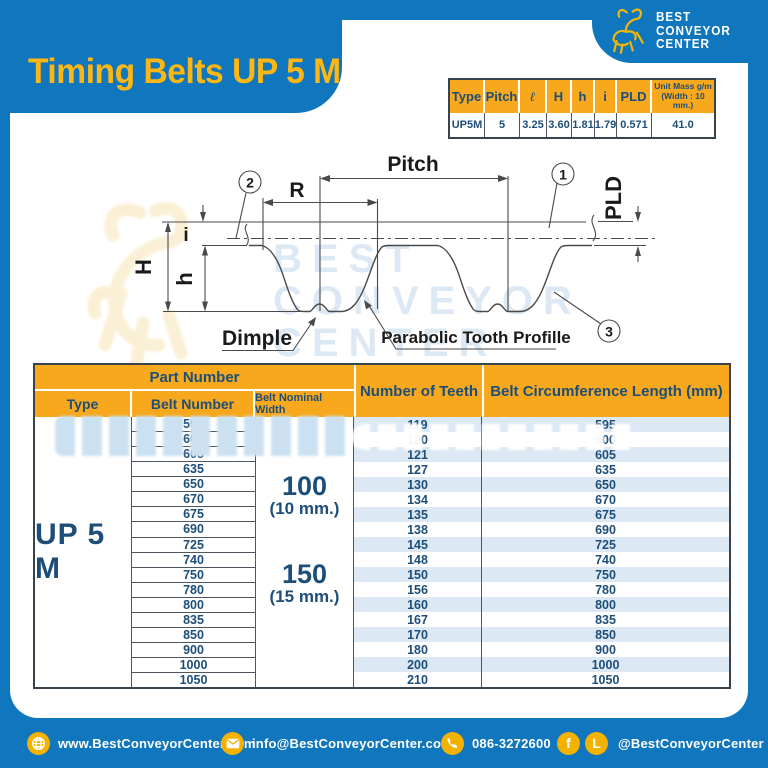  I want to click on brand-line: BEST, so click(674, 17).